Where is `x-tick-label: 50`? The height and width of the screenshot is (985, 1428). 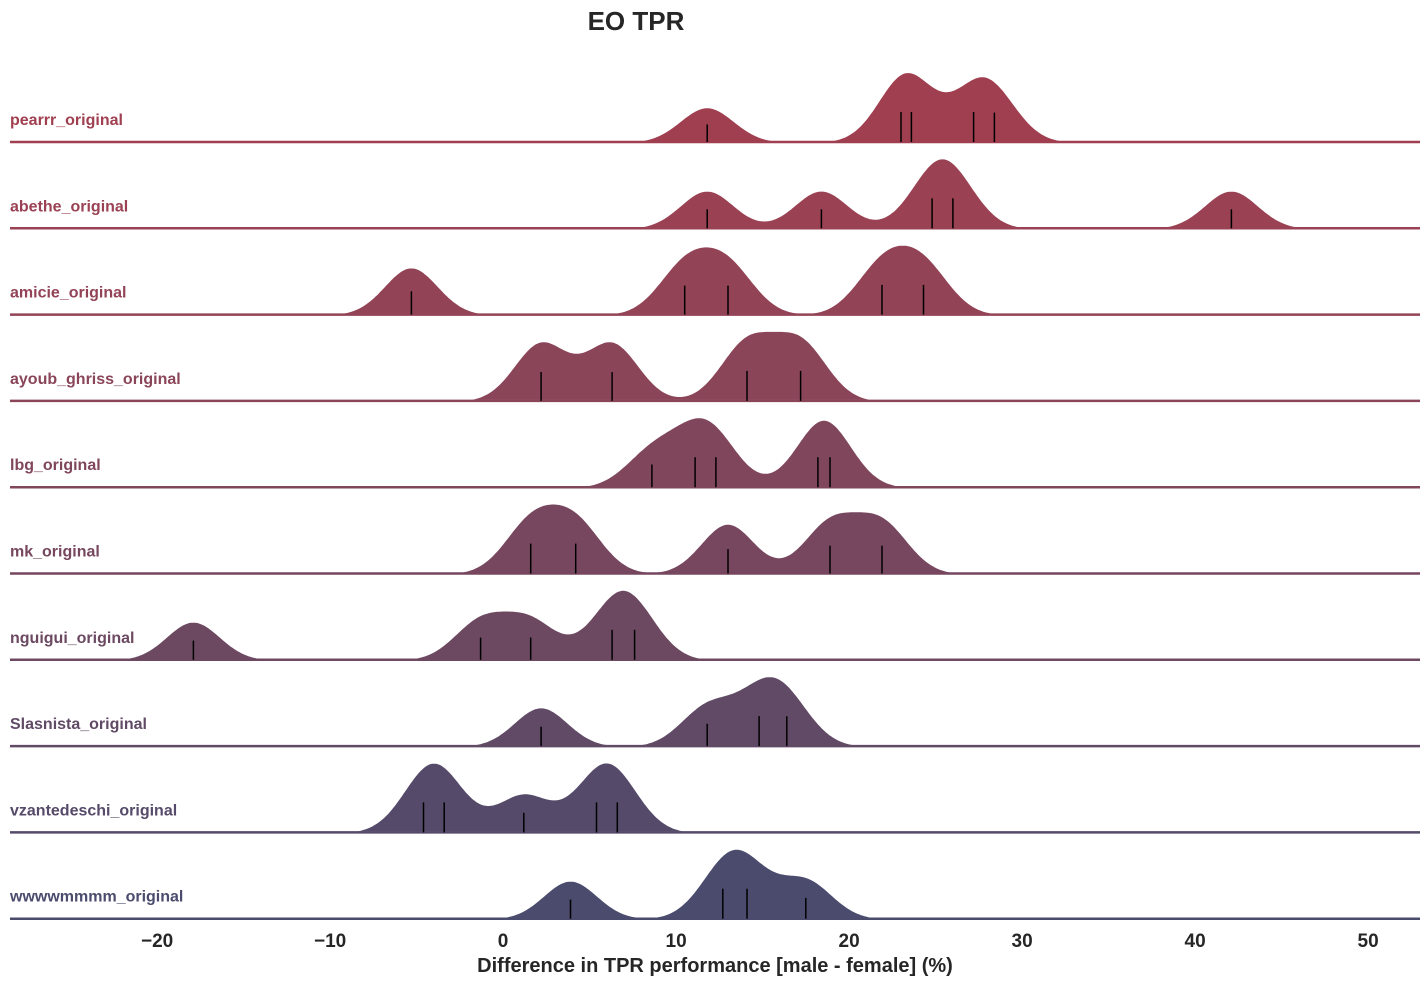 x-tick-label: 50 is located at coordinates (1368, 941).